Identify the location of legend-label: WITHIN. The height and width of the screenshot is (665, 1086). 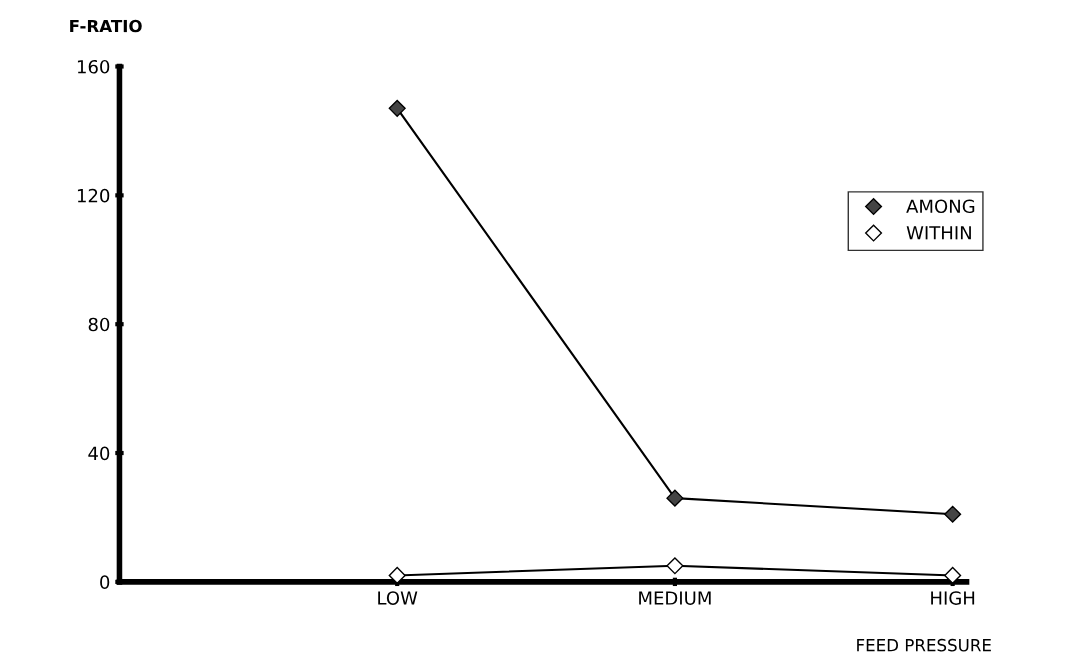
(938, 233).